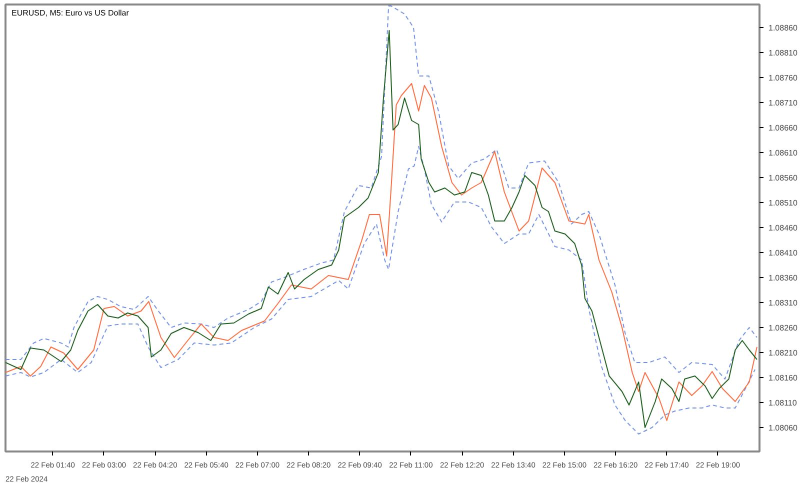 This screenshot has height=483, width=800. I want to click on y-tick-label: 1.08560, so click(783, 178).